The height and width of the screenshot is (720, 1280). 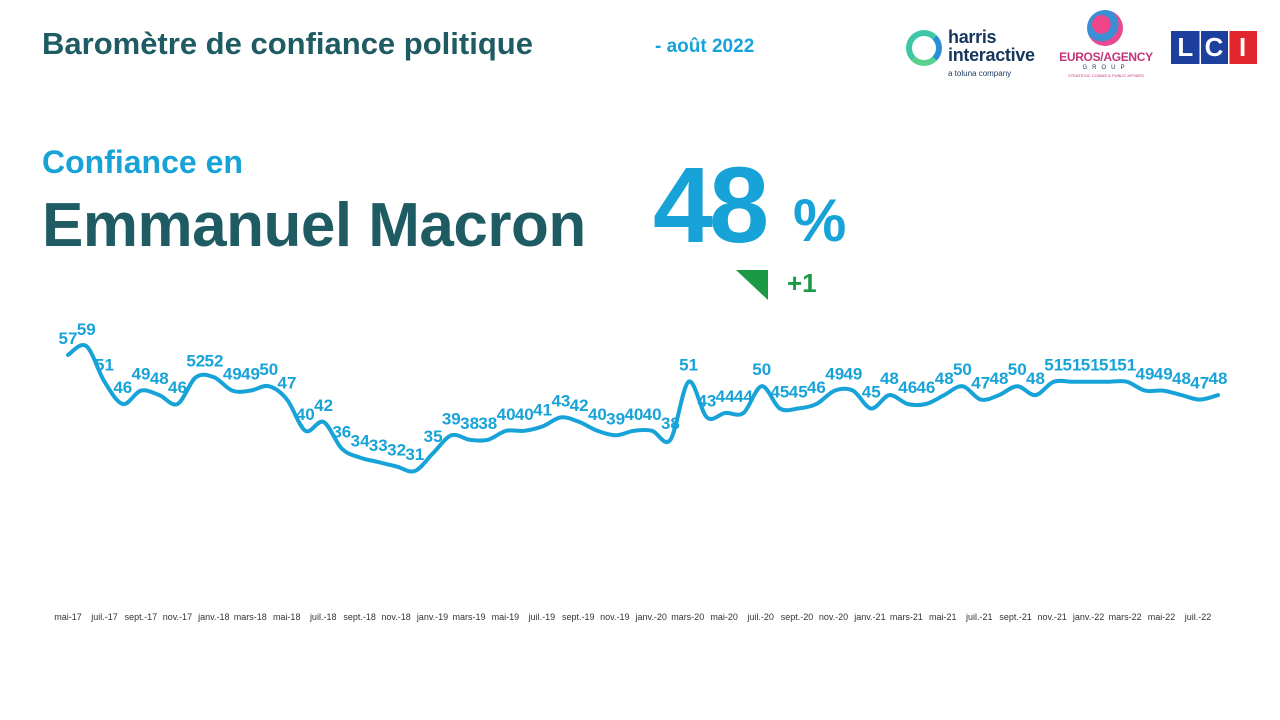 What do you see at coordinates (752, 285) in the screenshot?
I see `trend-arrow-icon` at bounding box center [752, 285].